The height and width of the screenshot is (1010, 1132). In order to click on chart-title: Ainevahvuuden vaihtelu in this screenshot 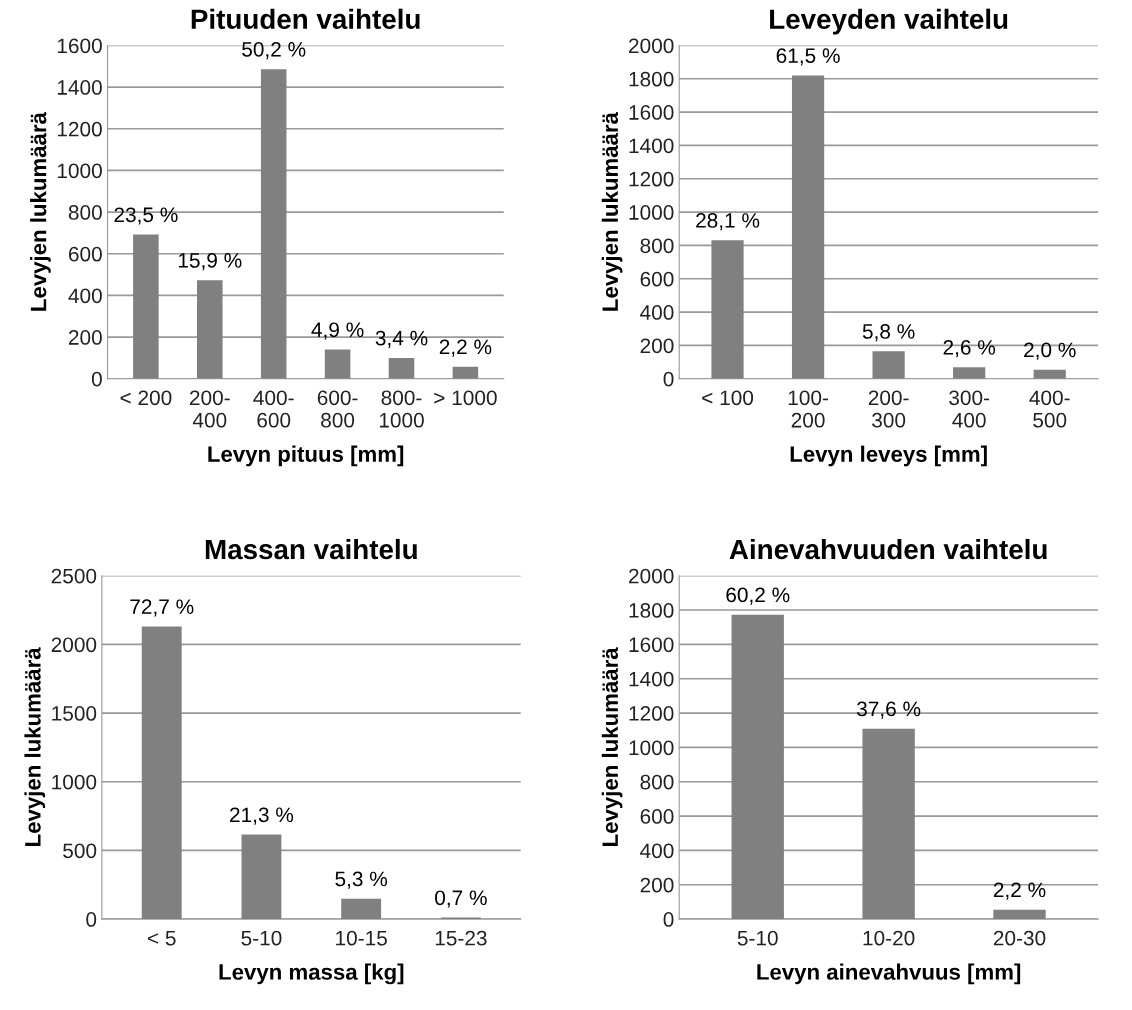, I will do `click(888, 549)`.